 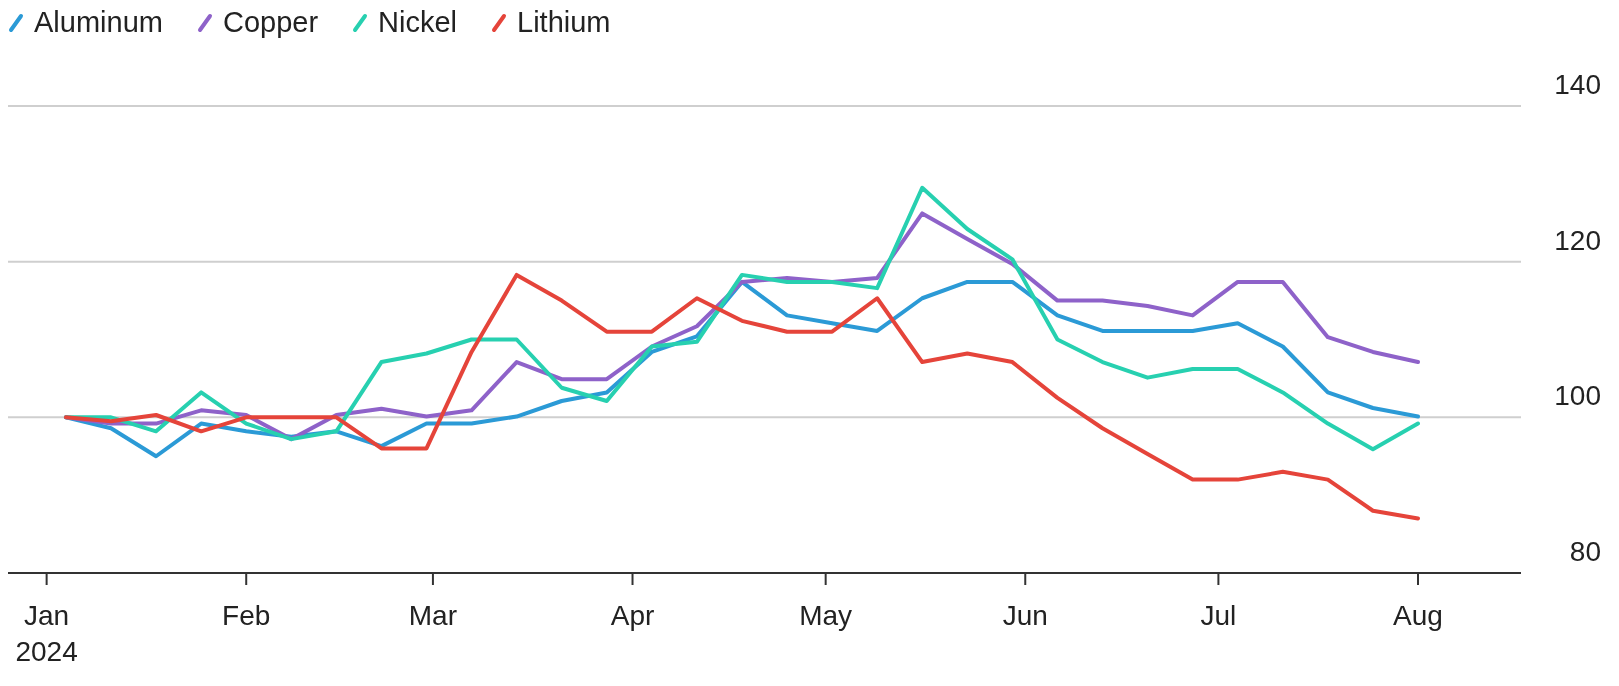 What do you see at coordinates (433, 615) in the screenshot?
I see `x-tick-label: Mar` at bounding box center [433, 615].